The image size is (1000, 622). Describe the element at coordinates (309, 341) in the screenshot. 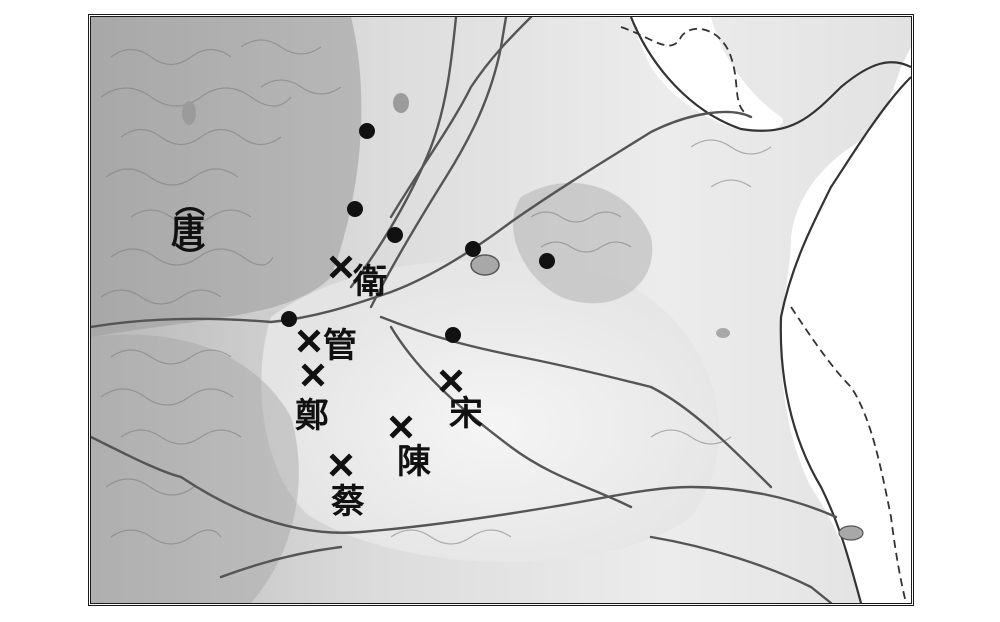

I see `cross-marker-guan` at that location.